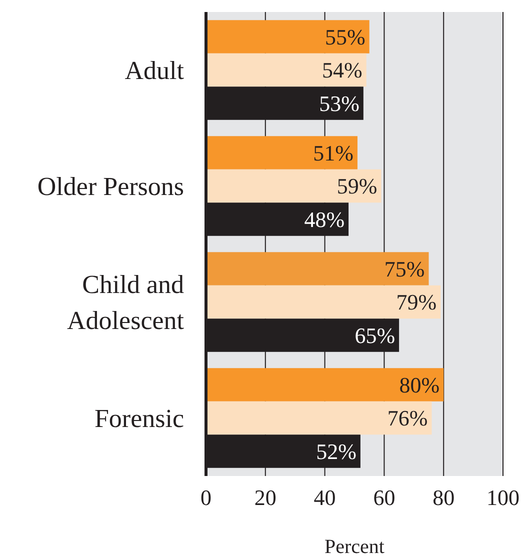 The width and height of the screenshot is (522, 560). I want to click on x-tick-label: 60, so click(384, 497).